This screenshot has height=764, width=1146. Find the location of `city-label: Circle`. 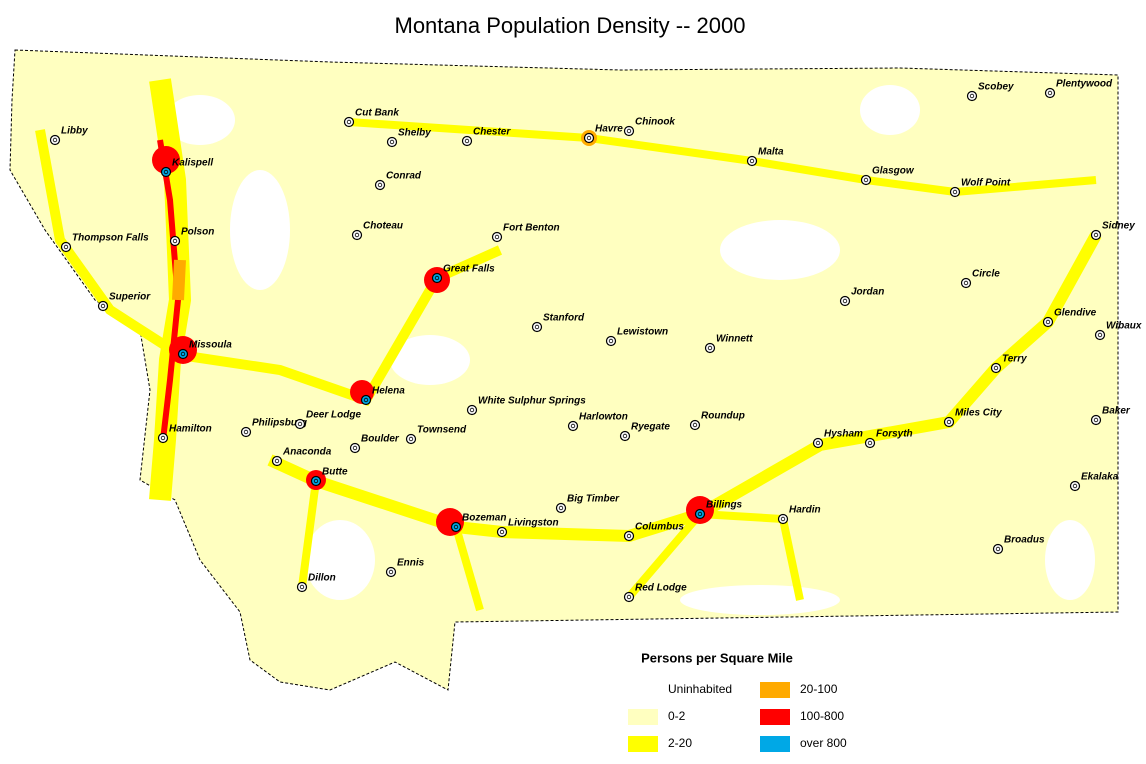

city-label: Circle is located at coordinates (986, 274).